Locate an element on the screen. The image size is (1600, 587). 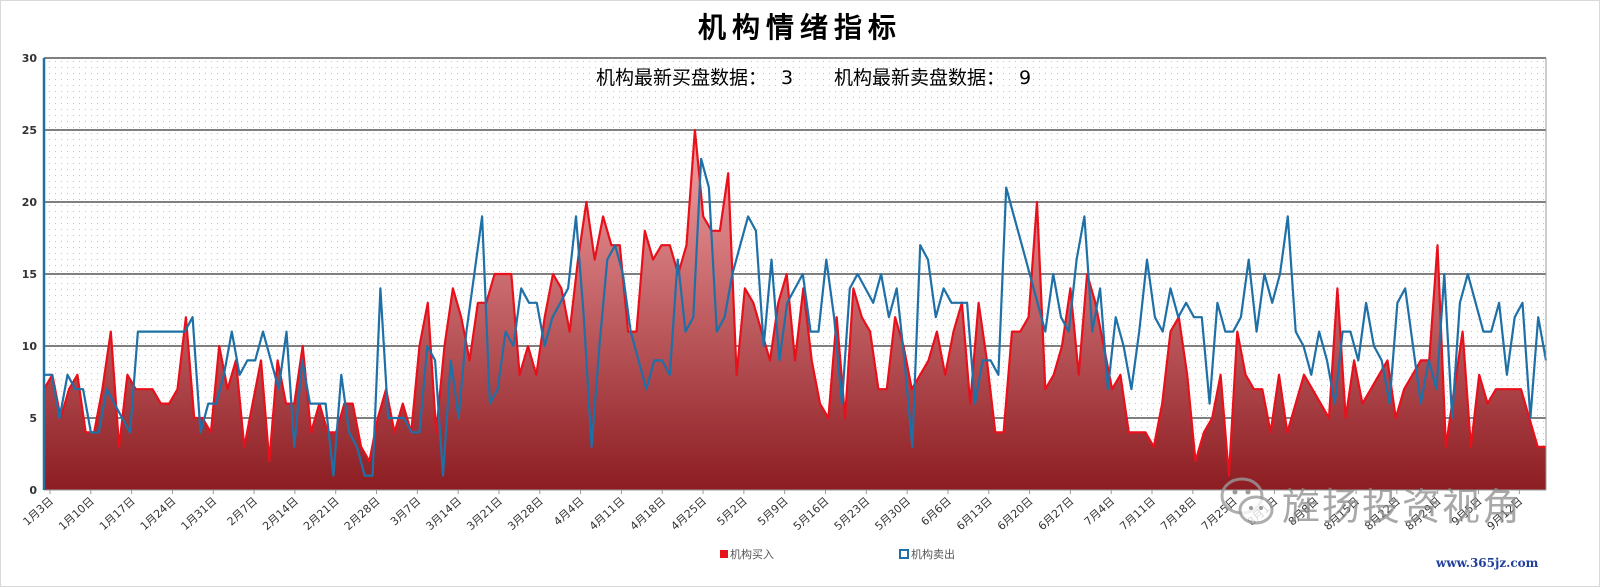
x-tick-label: 3月7日 is located at coordinates (405, 512).